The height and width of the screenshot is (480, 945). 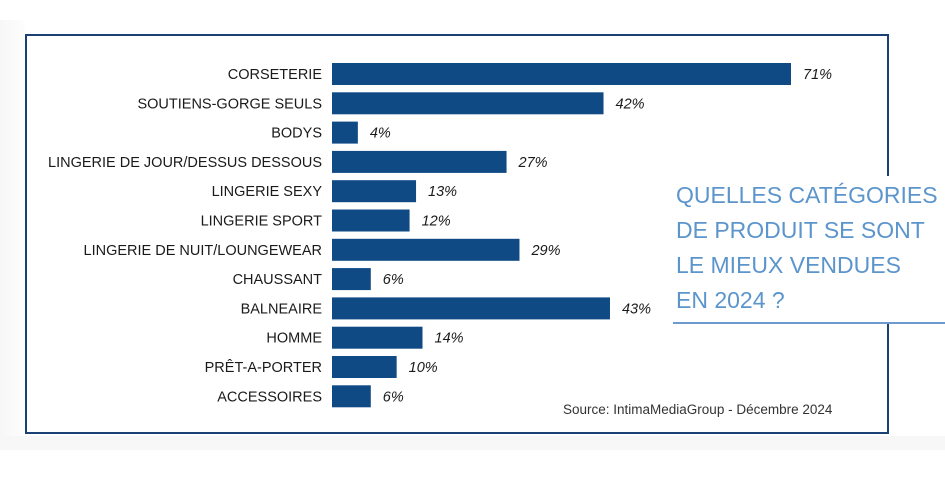 I want to click on value-label: 42%, so click(x=630, y=104).